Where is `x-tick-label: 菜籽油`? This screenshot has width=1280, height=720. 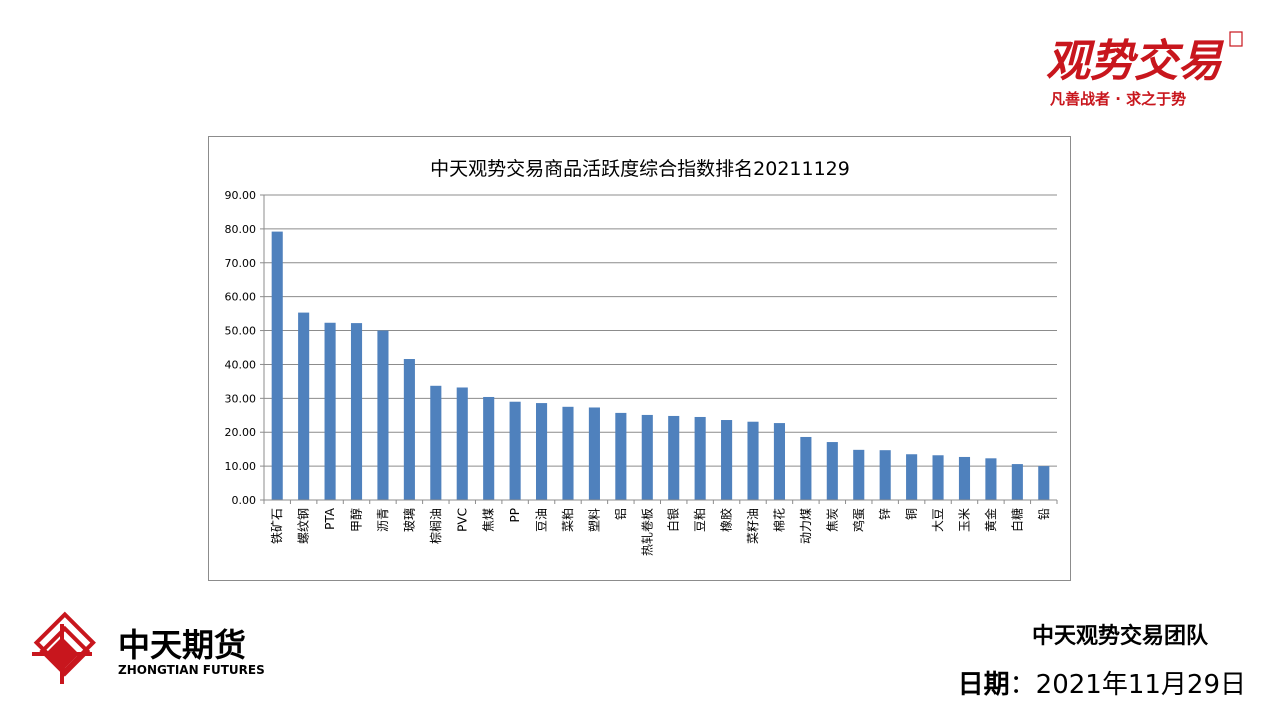
x-tick-label: 菜籽油 is located at coordinates (753, 526).